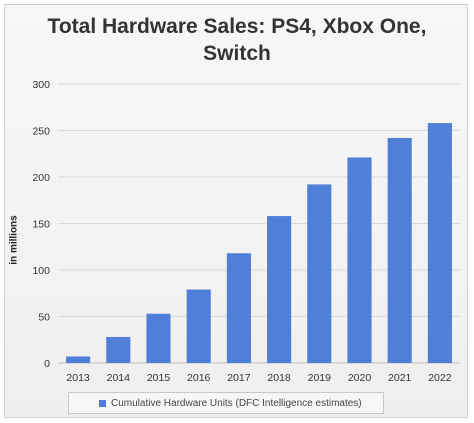  Describe the element at coordinates (78, 359) in the screenshot. I see `bar-2013` at that location.